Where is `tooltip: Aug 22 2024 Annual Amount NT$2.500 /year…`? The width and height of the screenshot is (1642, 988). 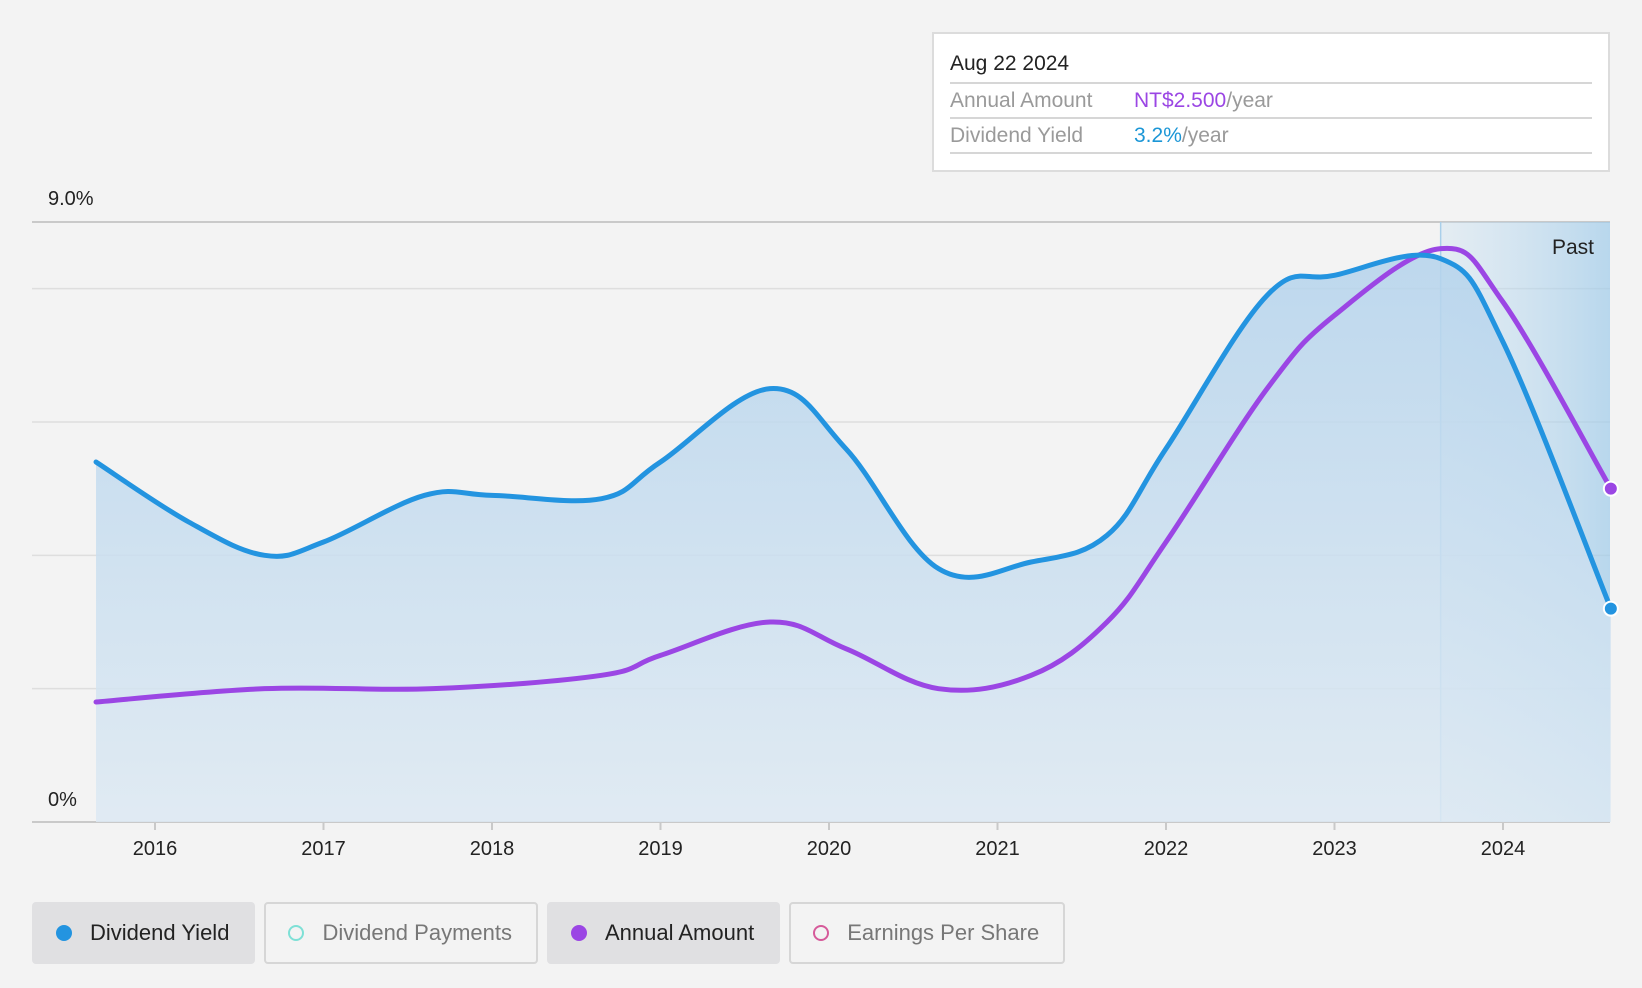
tooltip: Aug 22 2024 Annual Amount NT$2.500 /year… is located at coordinates (1271, 102).